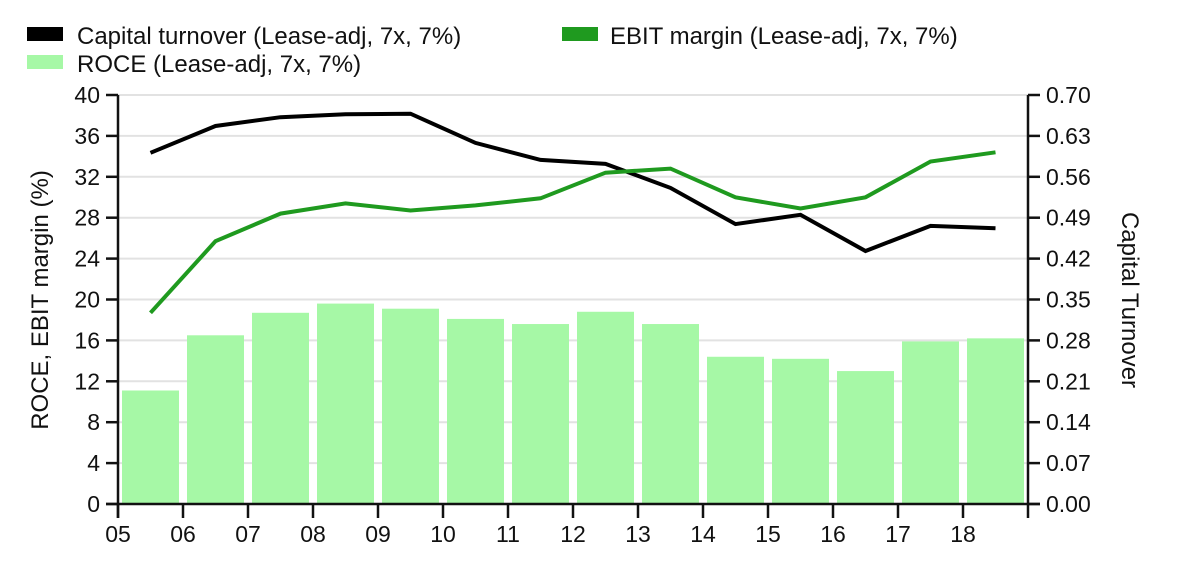 The height and width of the screenshot is (584, 1200). What do you see at coordinates (87, 259) in the screenshot?
I see `left-y-tick-label: 24` at bounding box center [87, 259].